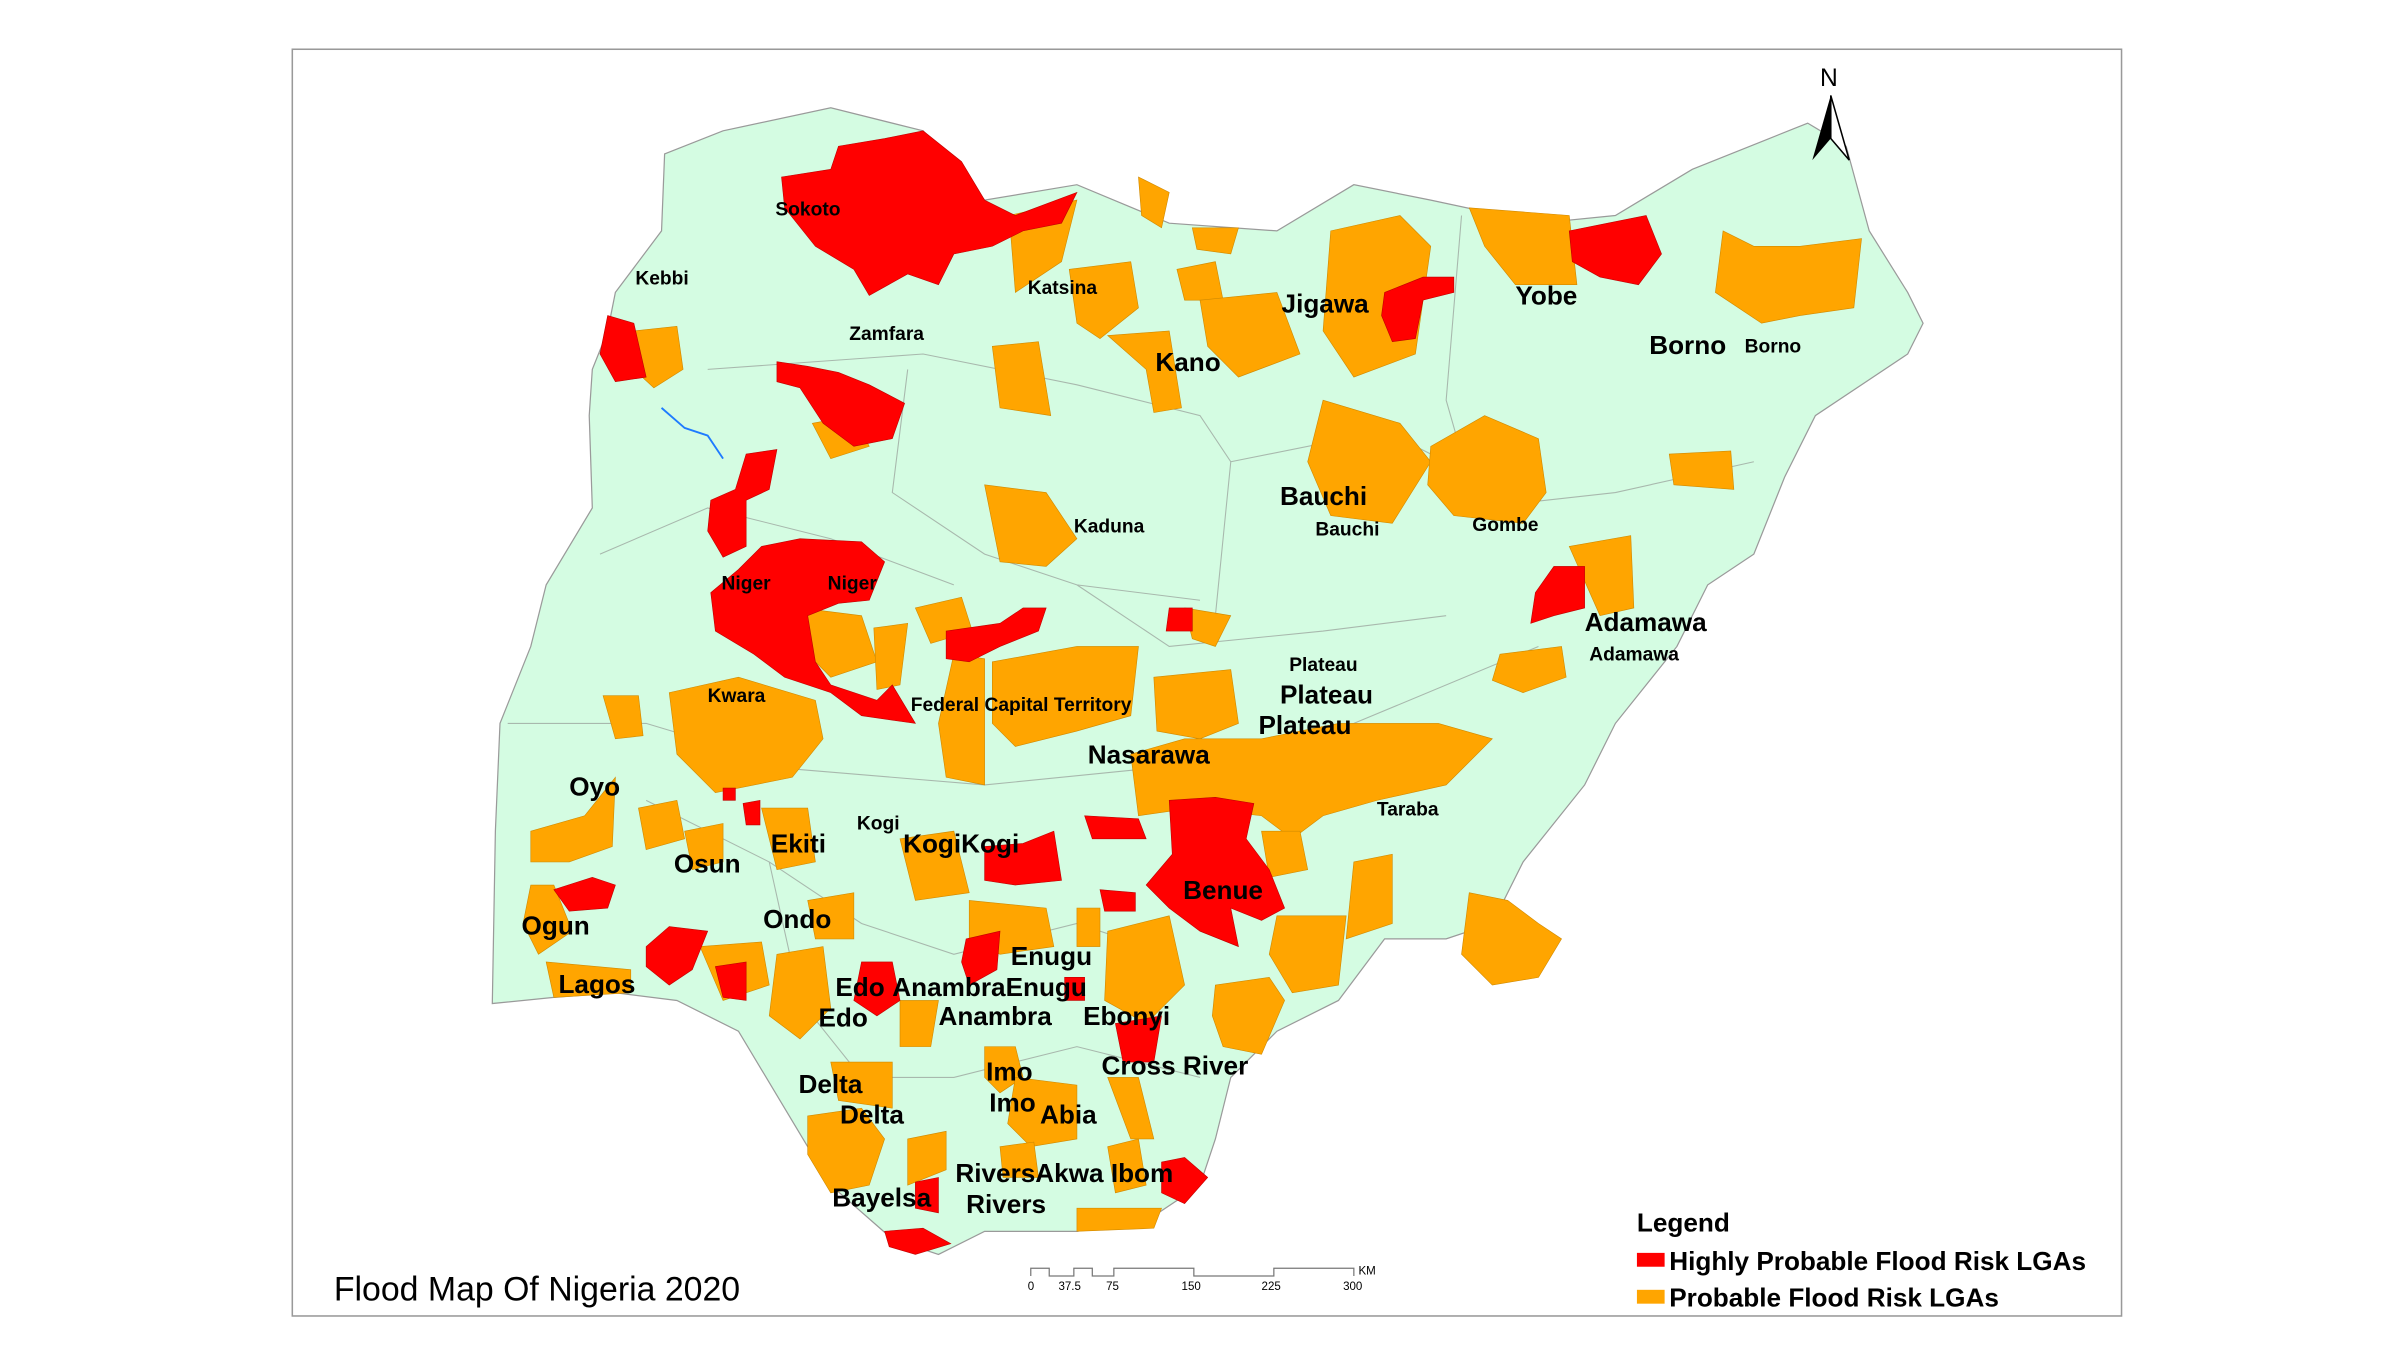 The image size is (2400, 1356). I want to click on label-benue: Benue, so click(1223, 890).